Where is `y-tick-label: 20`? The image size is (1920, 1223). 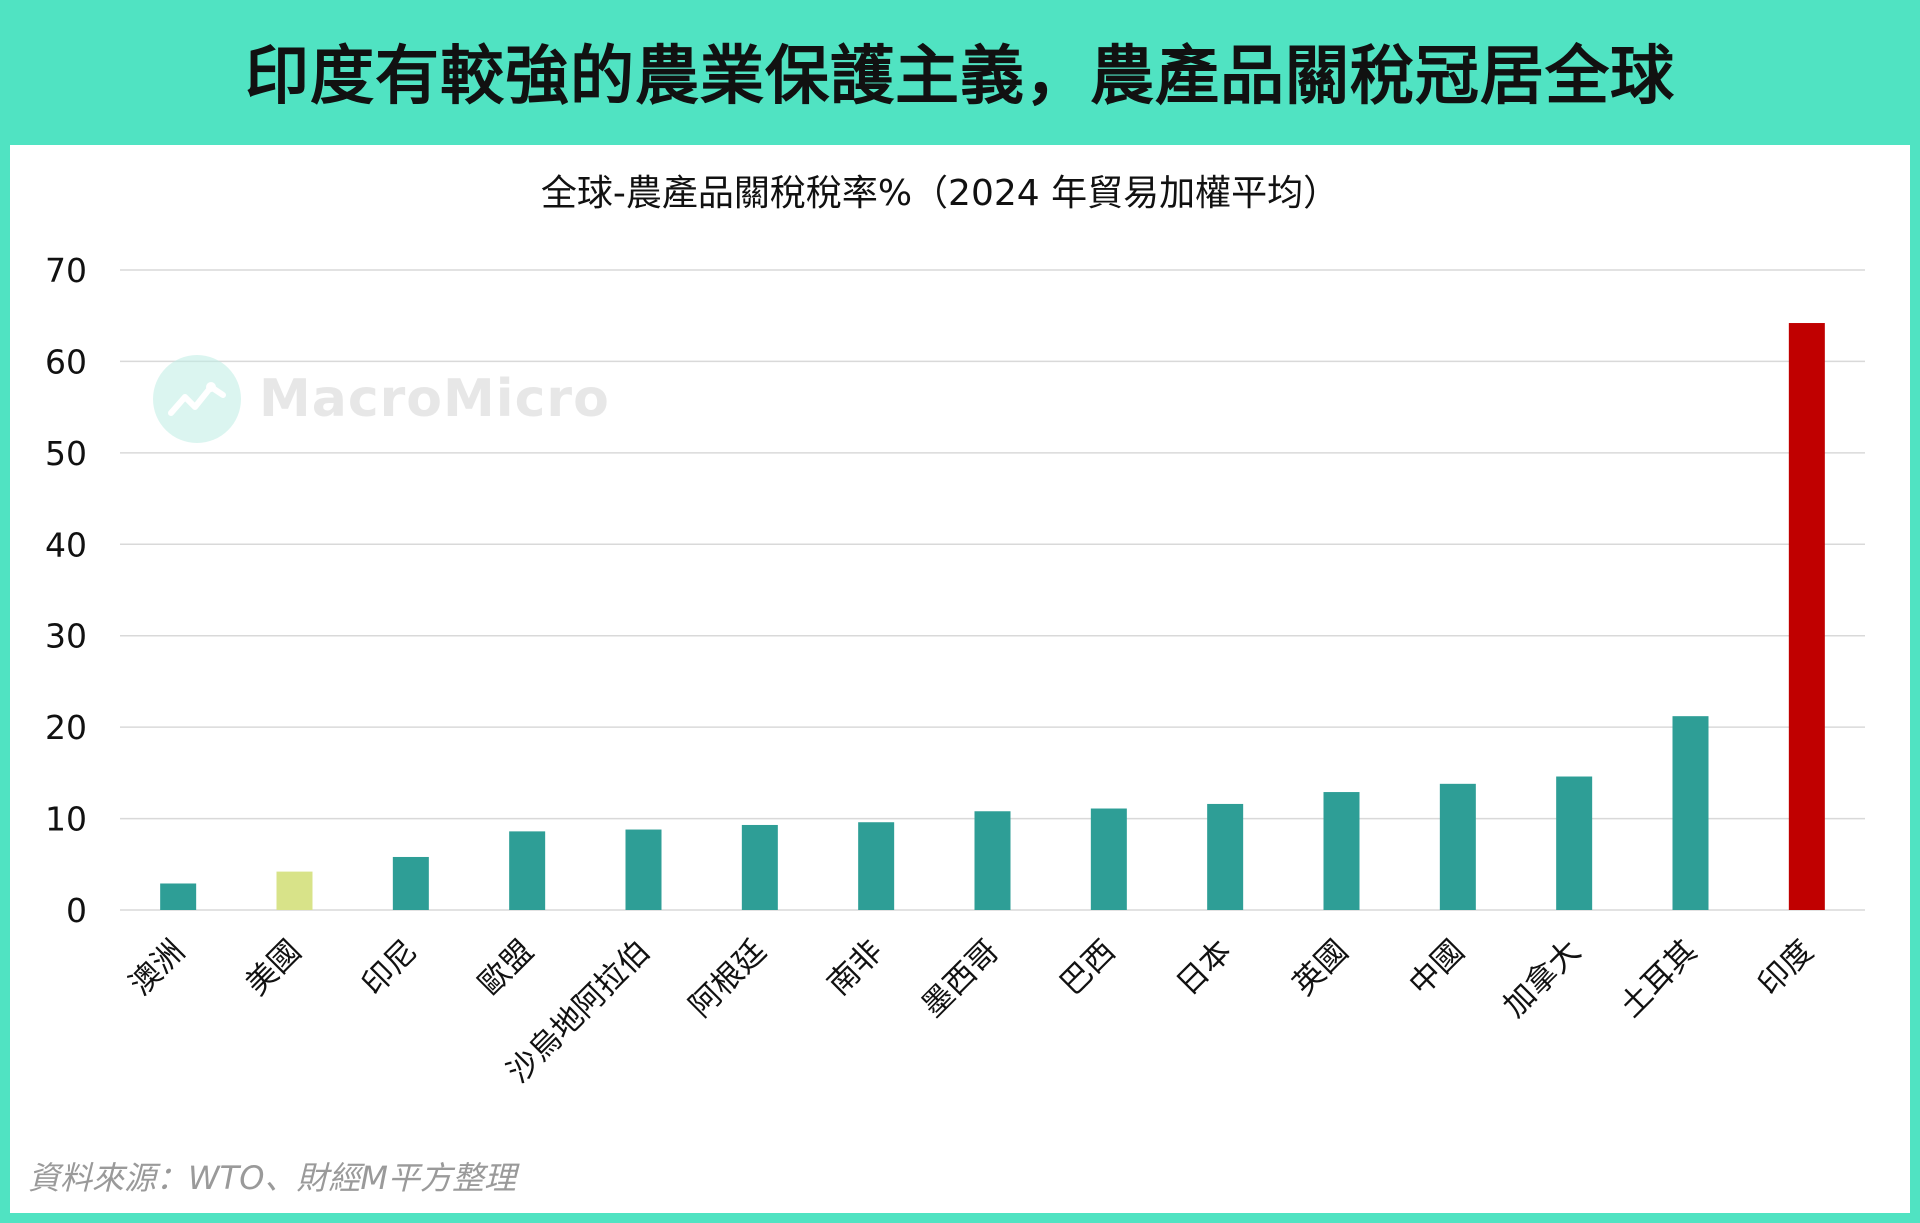 y-tick-label: 20 is located at coordinates (66, 727).